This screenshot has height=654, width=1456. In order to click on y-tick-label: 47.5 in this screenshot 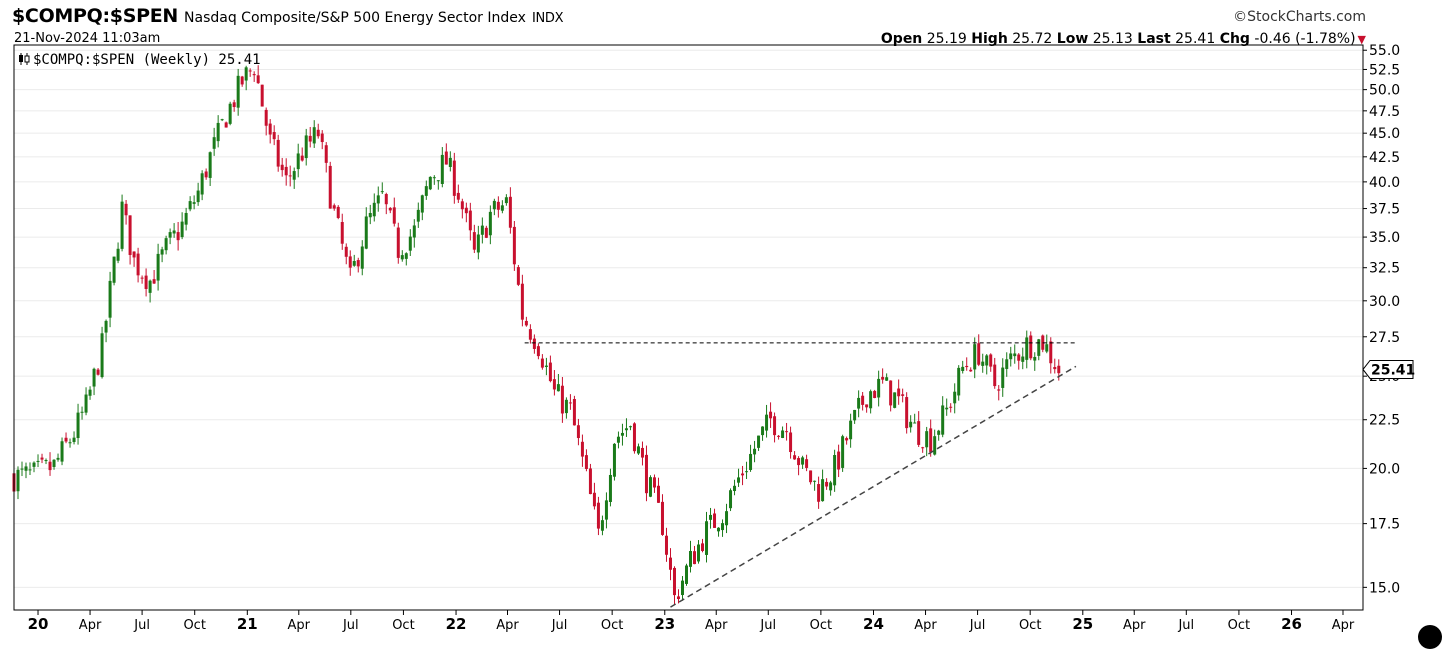, I will do `click(1384, 112)`.